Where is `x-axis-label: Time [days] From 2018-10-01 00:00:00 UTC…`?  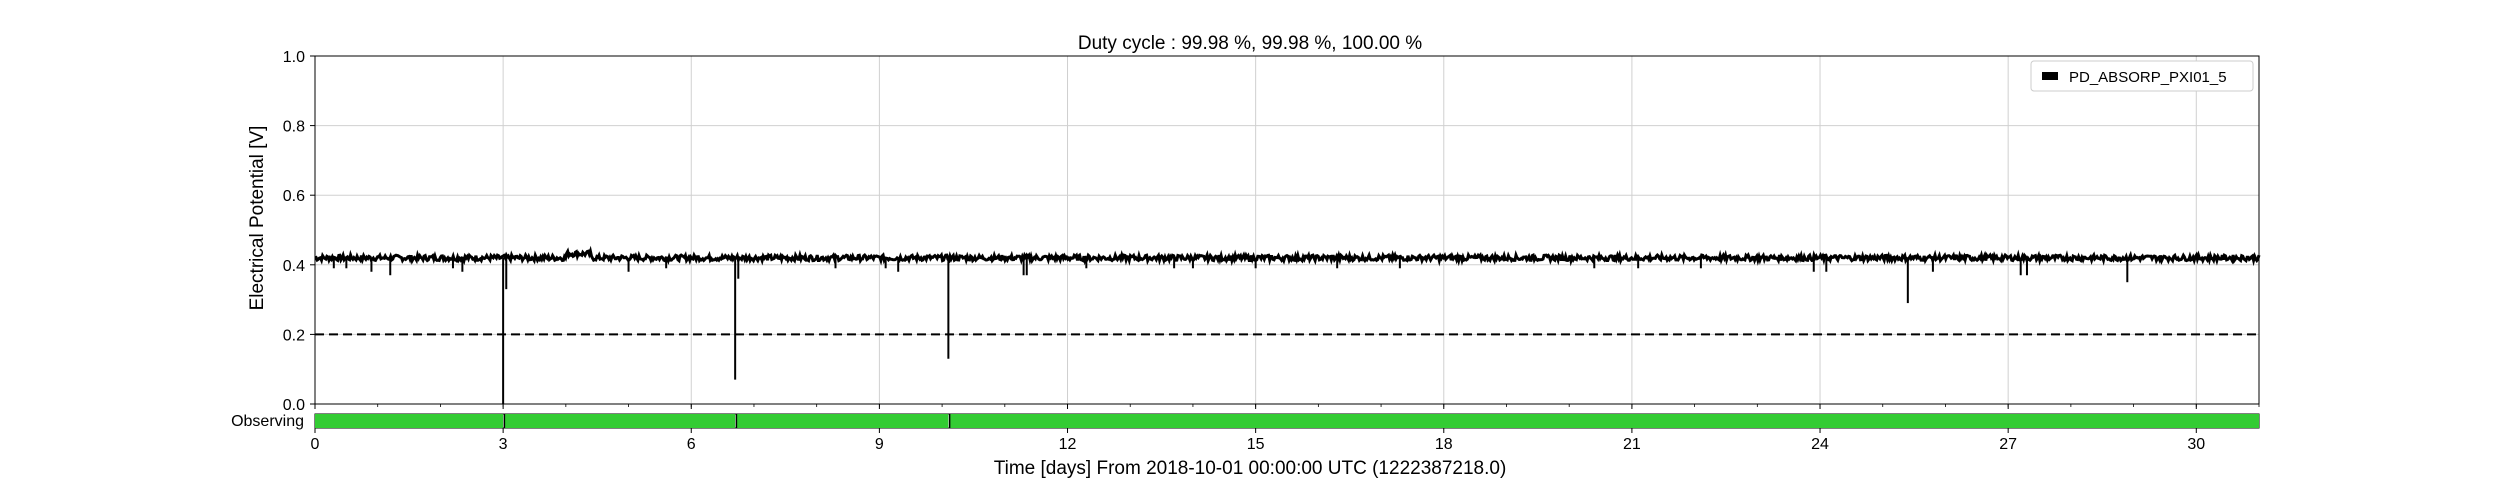 x-axis-label: Time [days] From 2018-10-01 00:00:00 UTC… is located at coordinates (1250, 468).